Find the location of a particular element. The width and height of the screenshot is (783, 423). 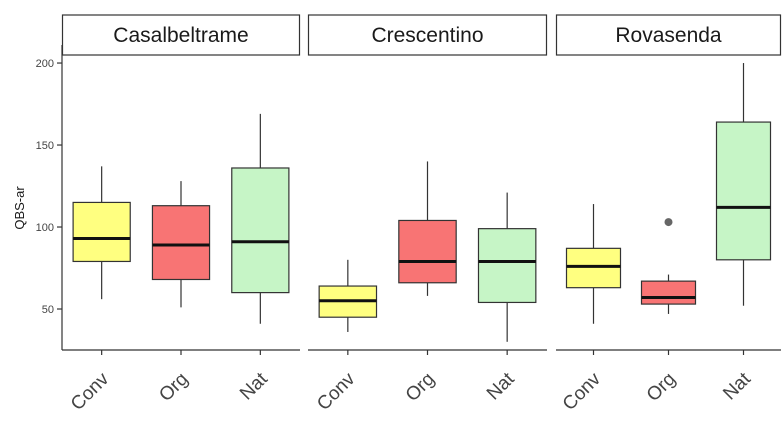

y-tick-label: 200 is located at coordinates (45, 64).